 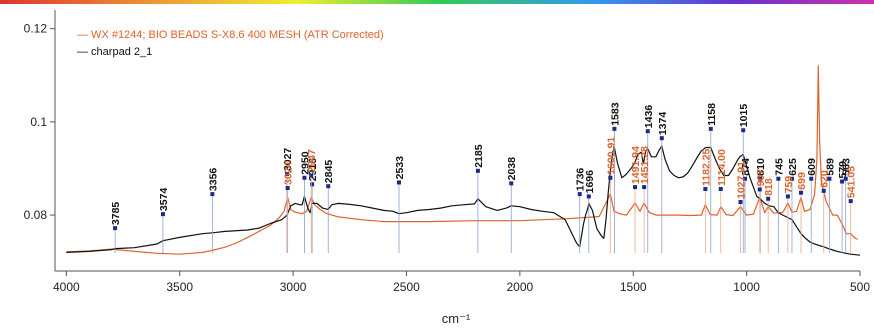 I want to click on x-tick-label: 1000, so click(x=746, y=287).